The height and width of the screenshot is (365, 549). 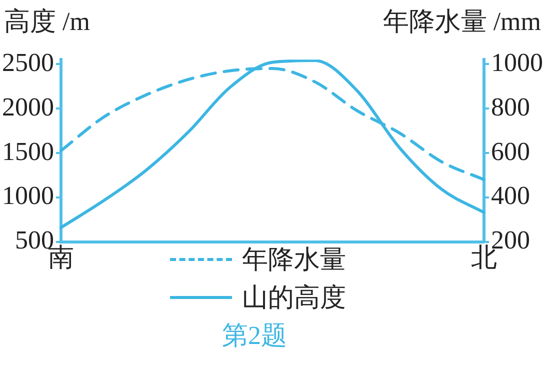 I want to click on y-tick-label: 1000, so click(x=28, y=195).